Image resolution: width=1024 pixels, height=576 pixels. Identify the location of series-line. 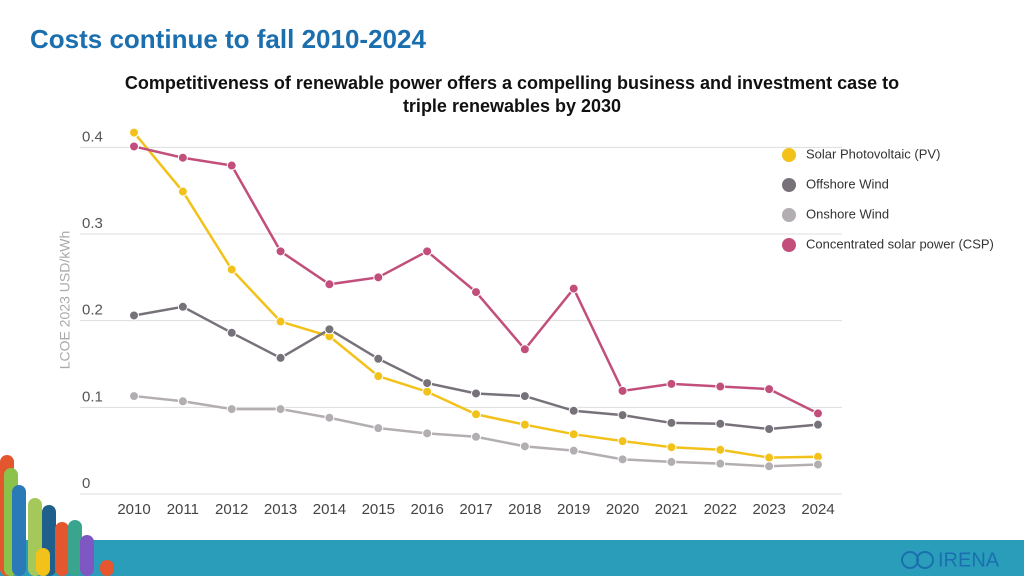
(476, 431).